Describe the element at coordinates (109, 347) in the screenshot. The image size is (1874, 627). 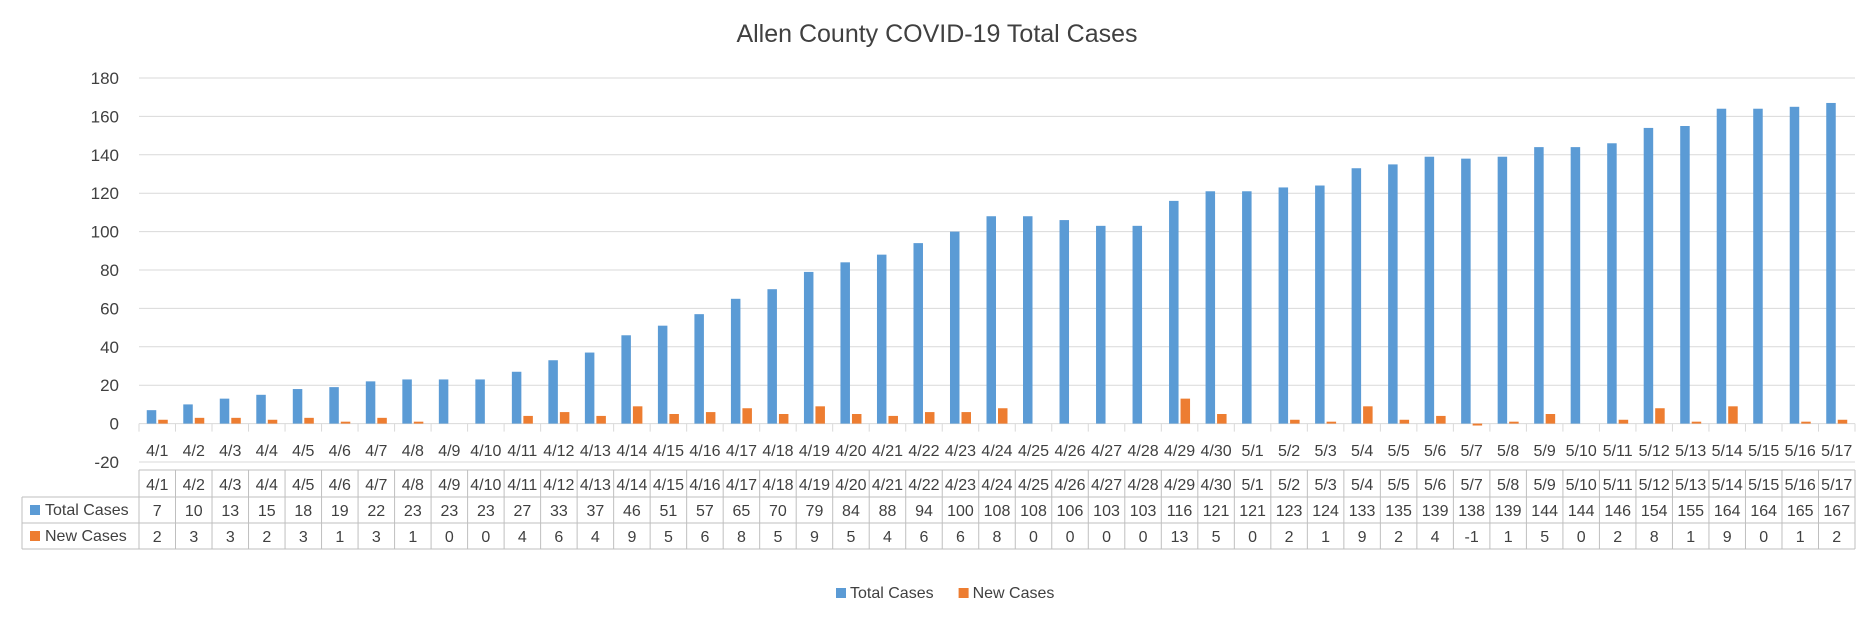
I see `y-tick-label: 40` at that location.